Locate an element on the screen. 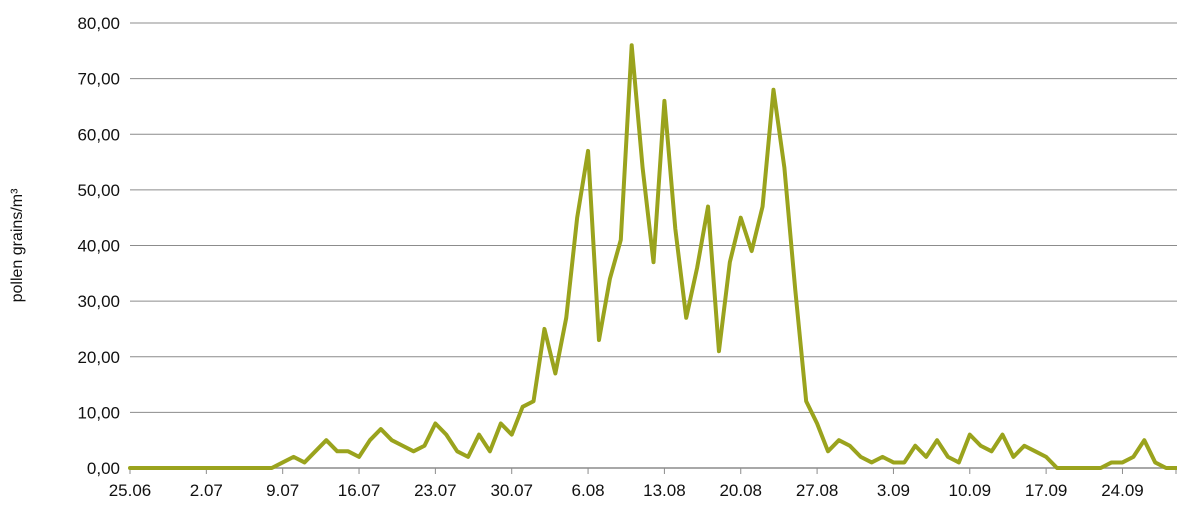  x-tick-label: 13.08 is located at coordinates (664, 490).